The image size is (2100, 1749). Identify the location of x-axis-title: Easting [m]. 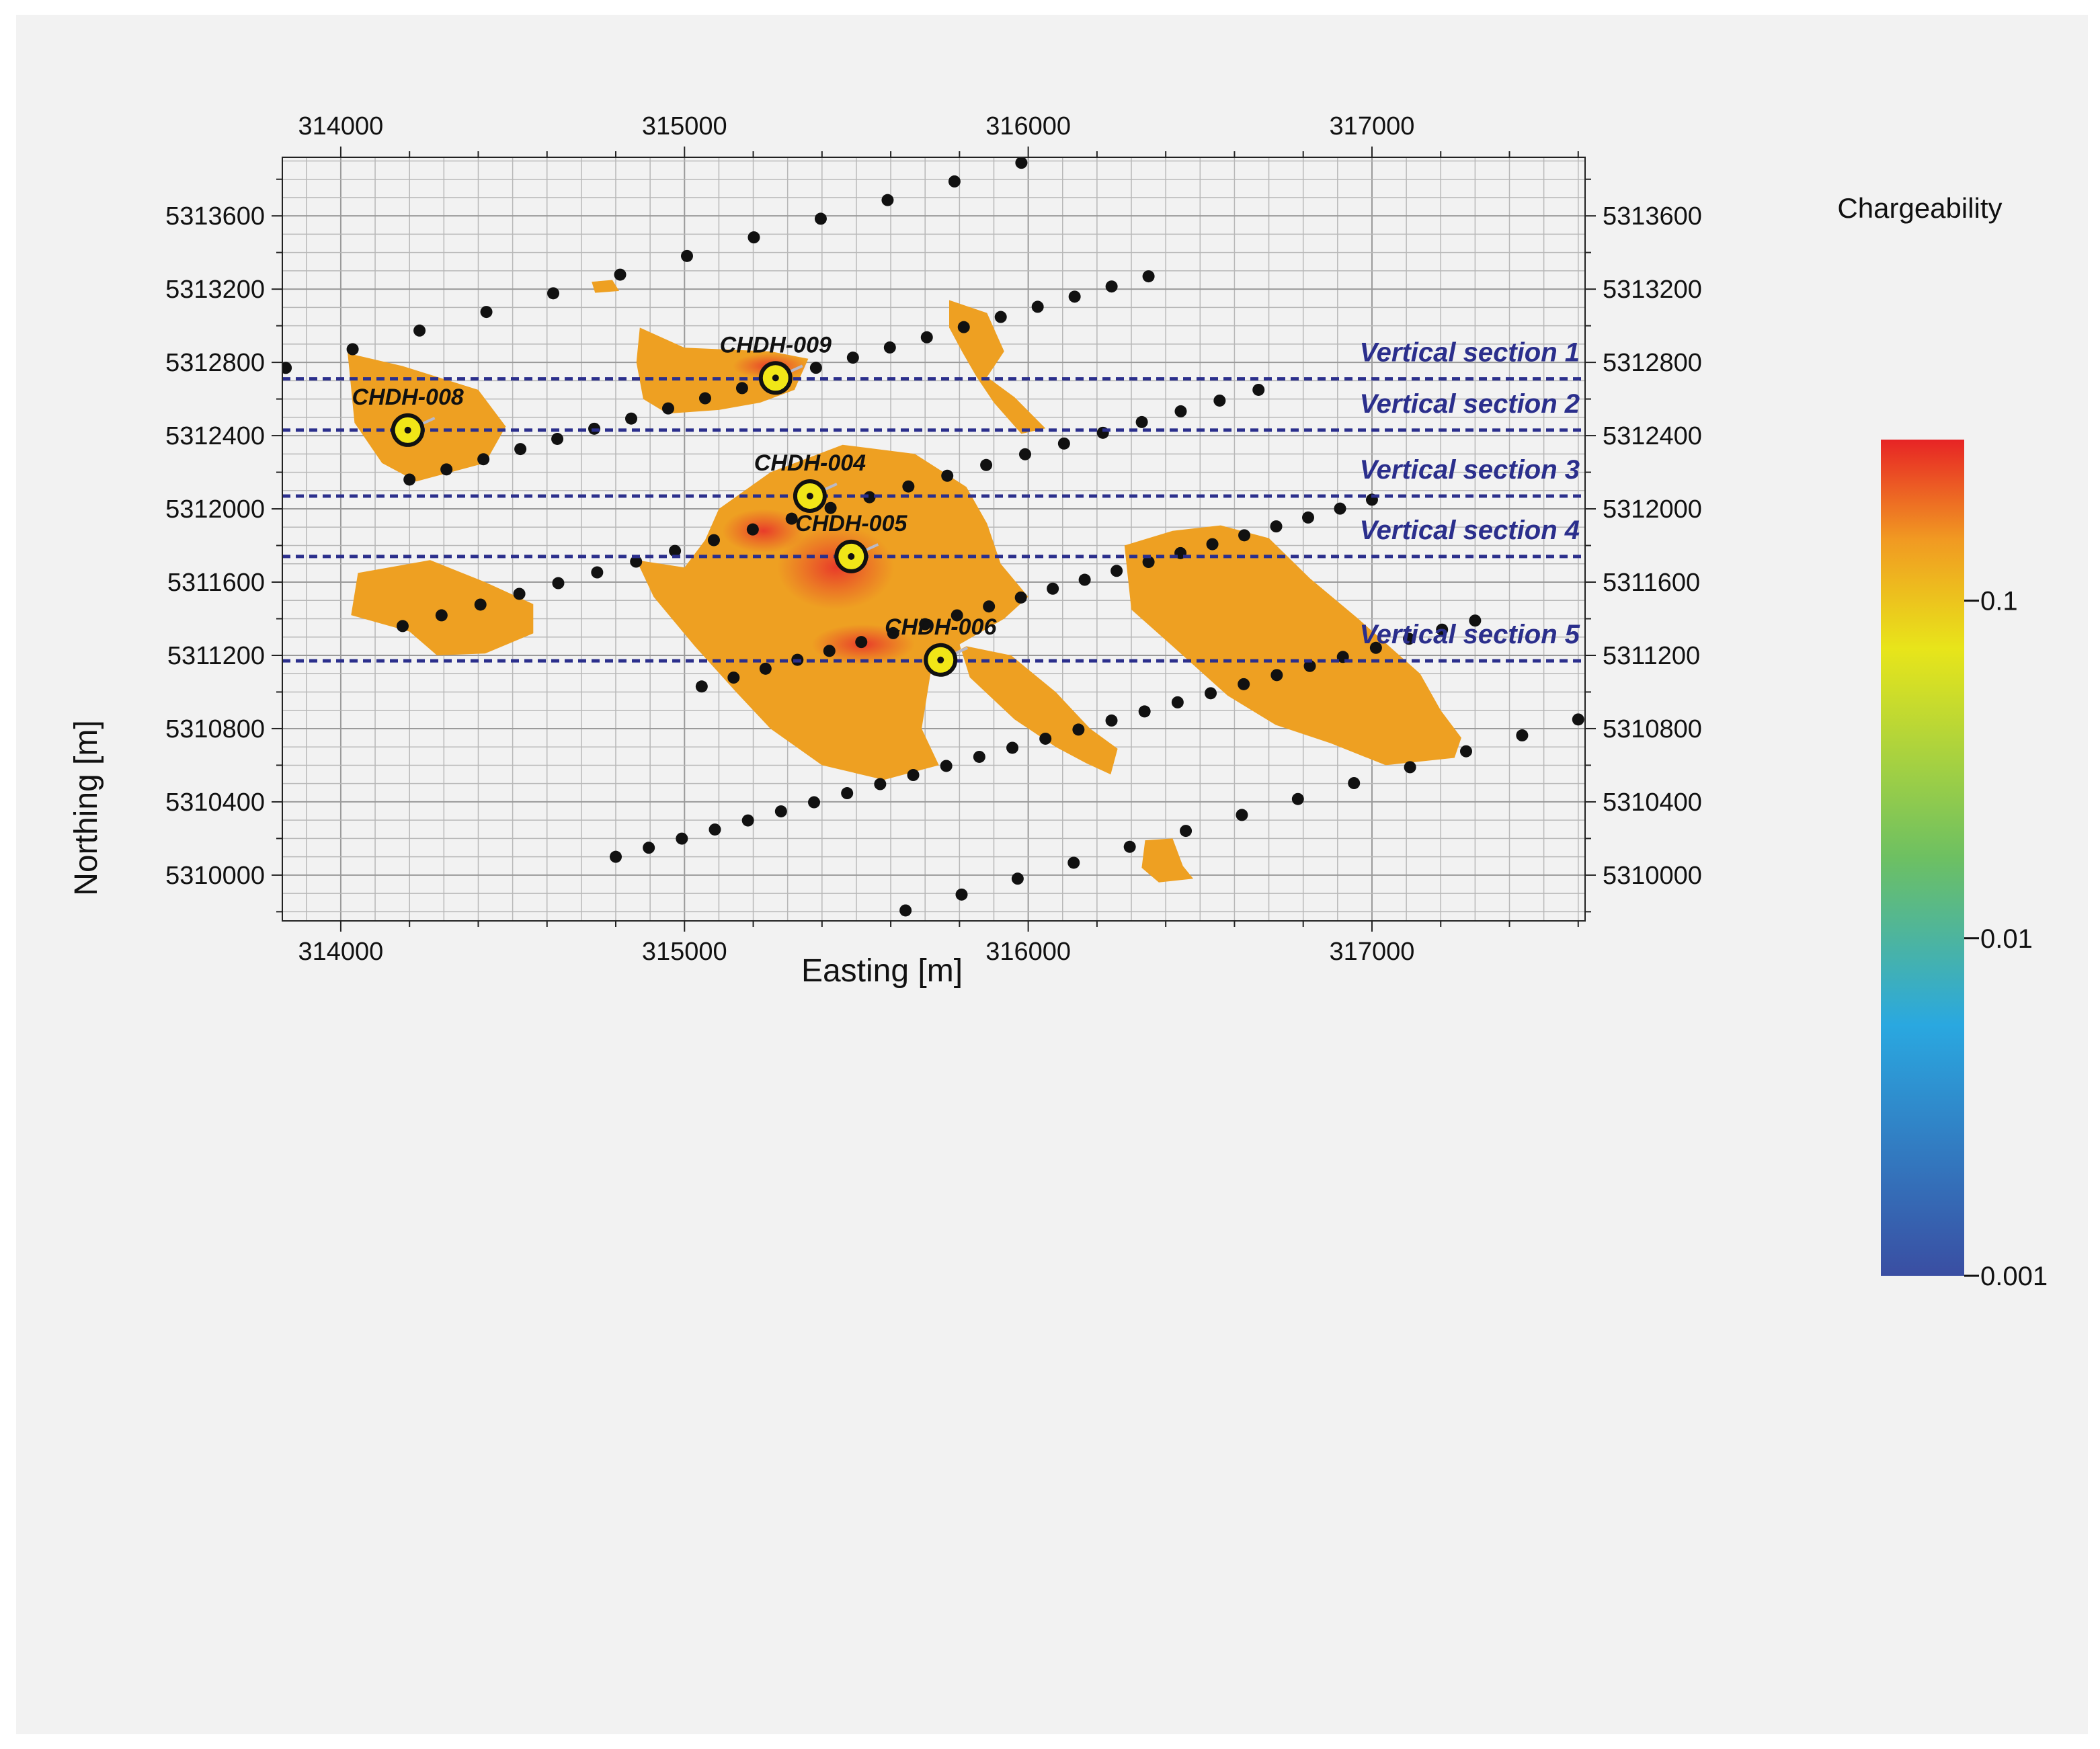
(882, 971).